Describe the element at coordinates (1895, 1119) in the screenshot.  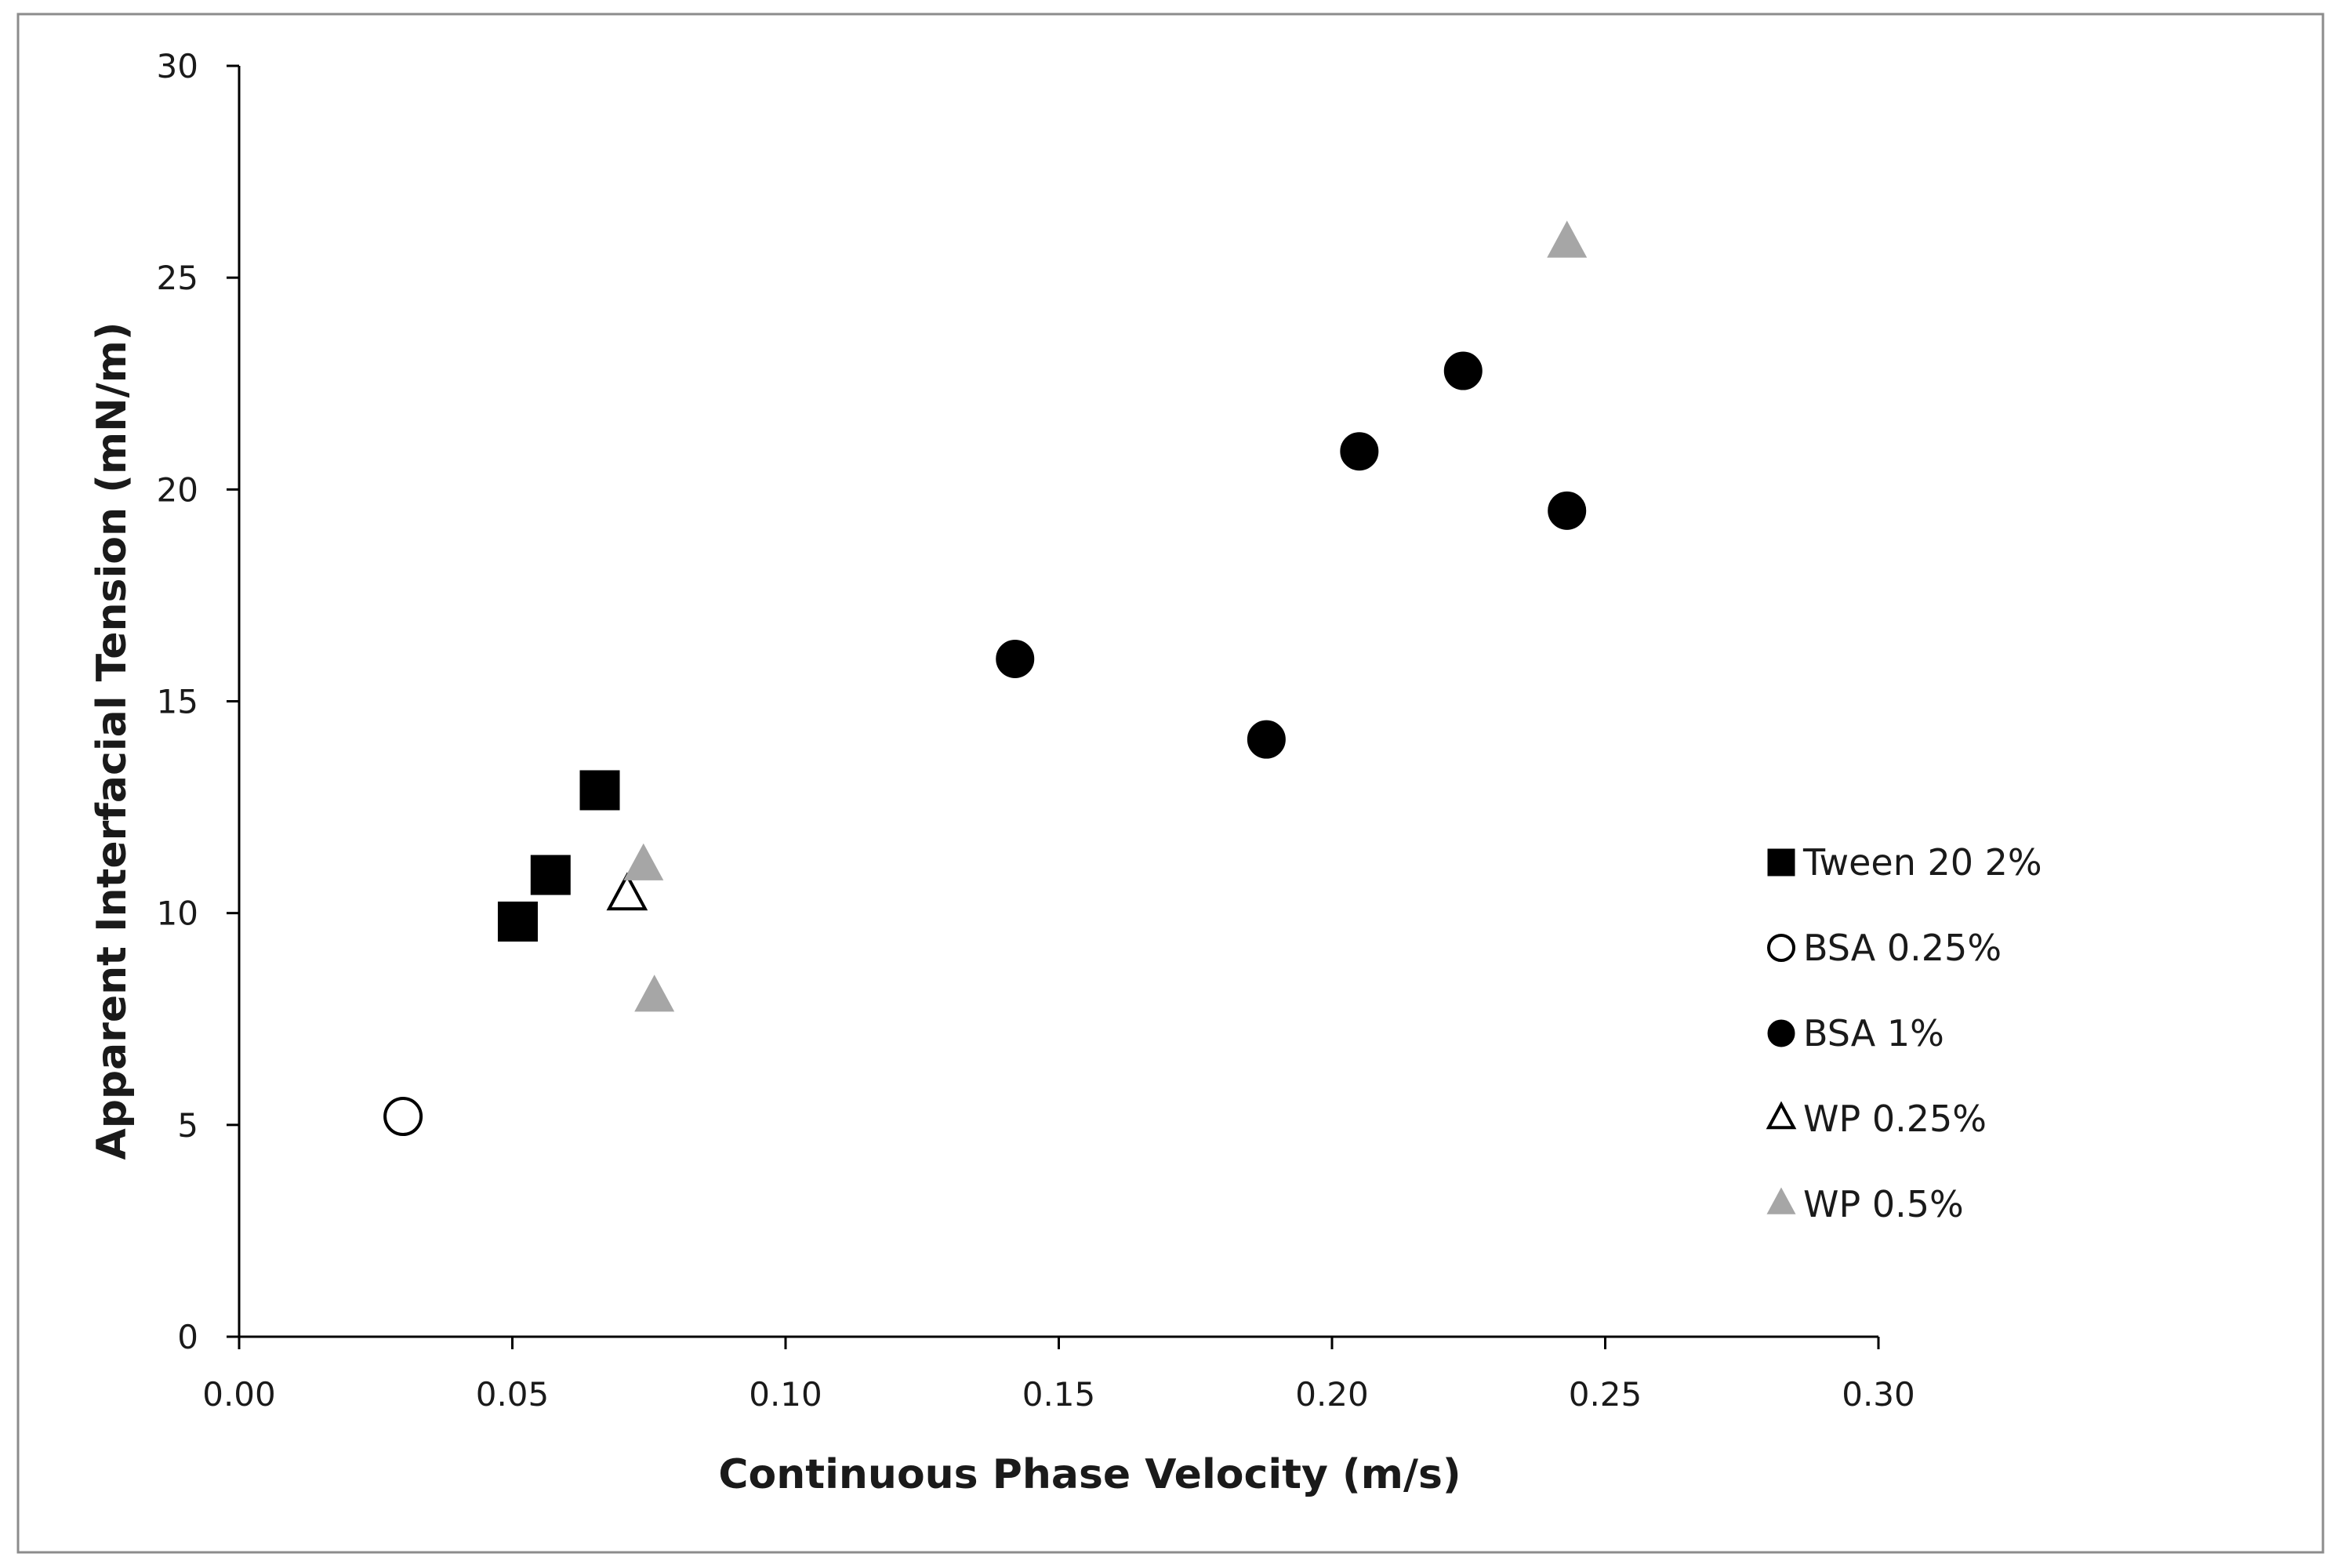
I see `legend-label-wp-0-25: WP 0.25%` at that location.